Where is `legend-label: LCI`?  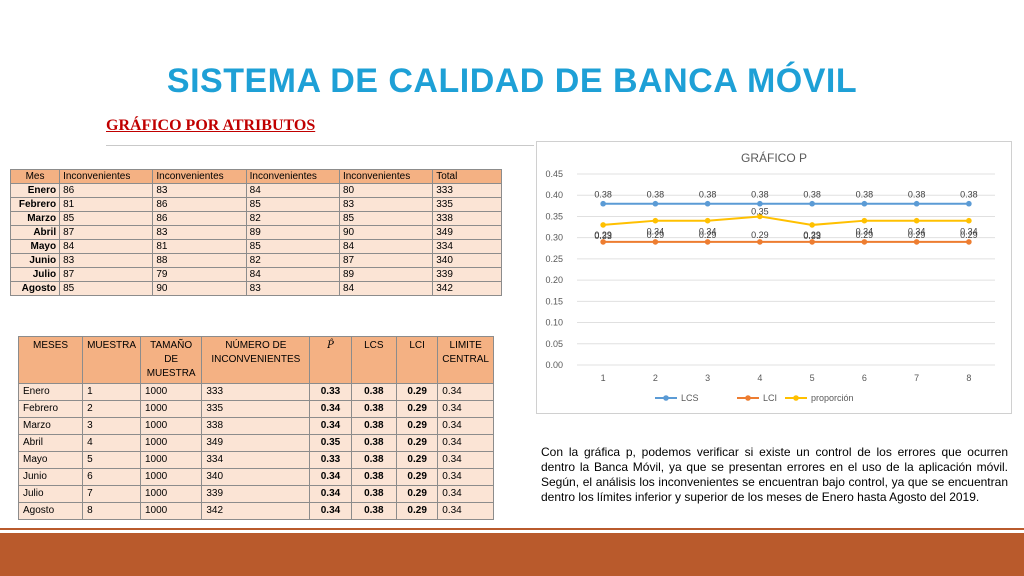
legend-label: LCI is located at coordinates (770, 398).